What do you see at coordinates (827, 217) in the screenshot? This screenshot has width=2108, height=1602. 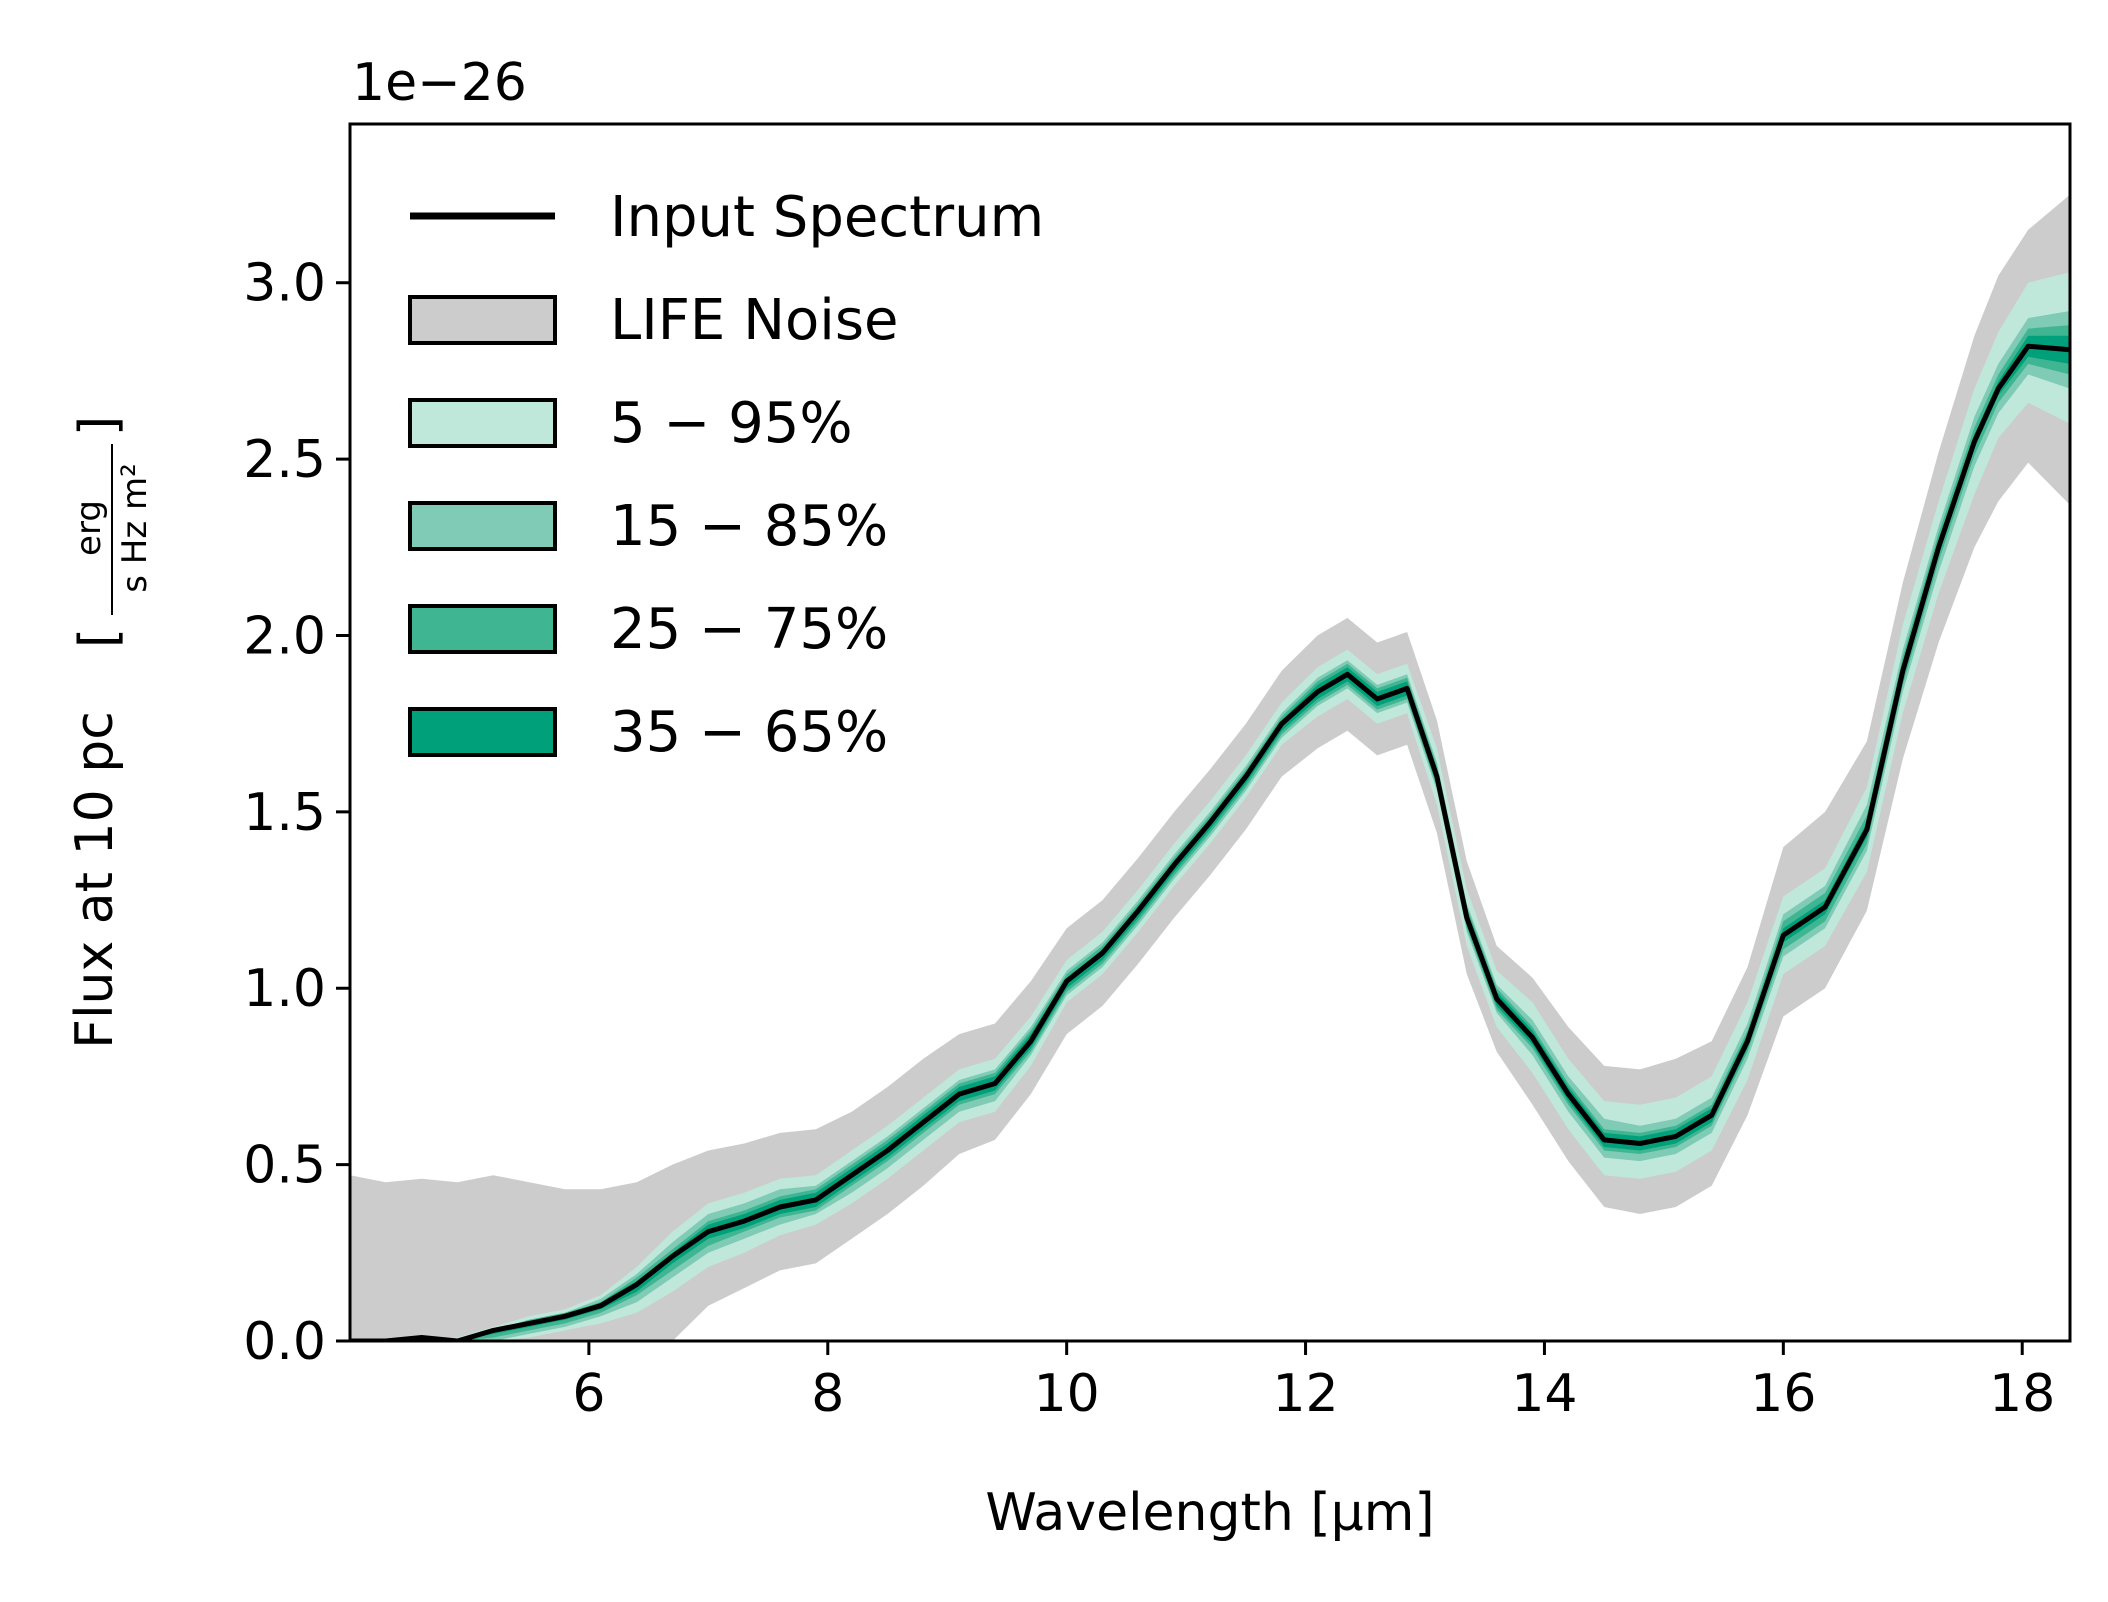 I see `legend-label: Input Spectrum` at bounding box center [827, 217].